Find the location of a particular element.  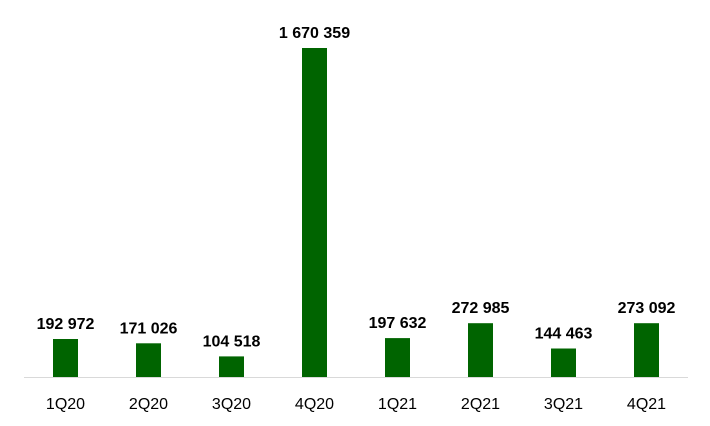

bar-1Q21 is located at coordinates (397, 357).